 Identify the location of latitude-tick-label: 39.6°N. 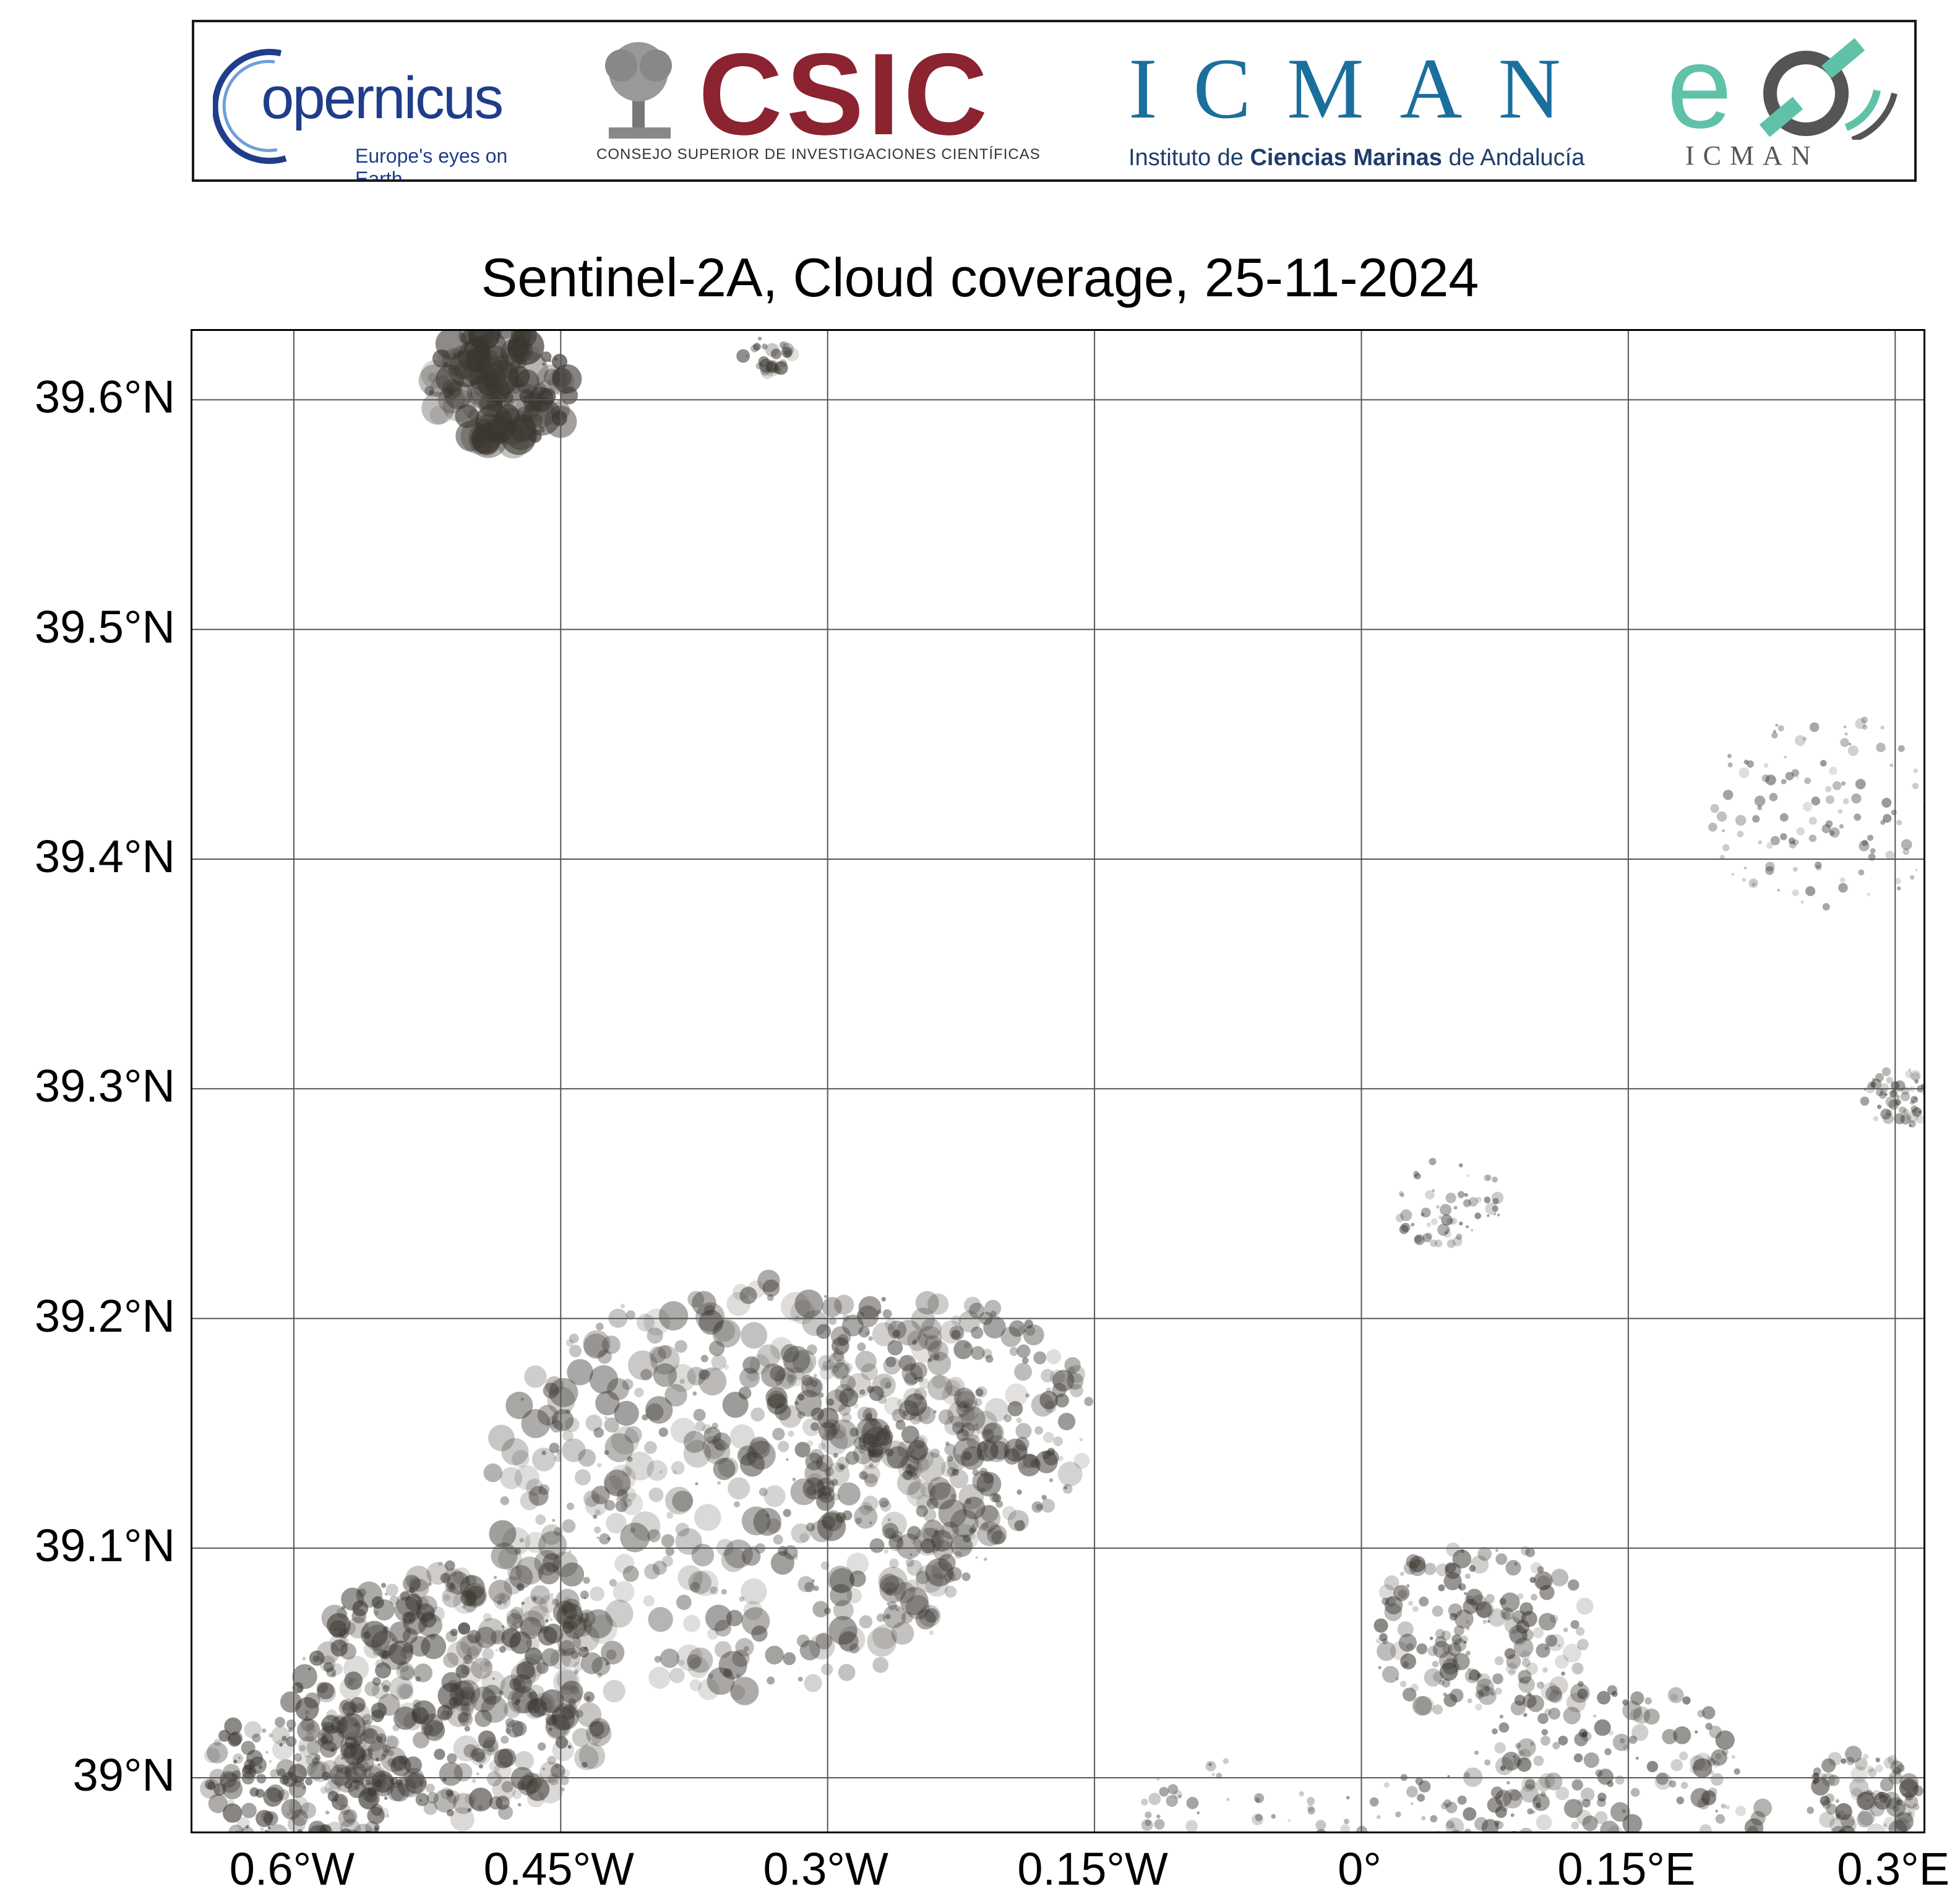
(105, 397).